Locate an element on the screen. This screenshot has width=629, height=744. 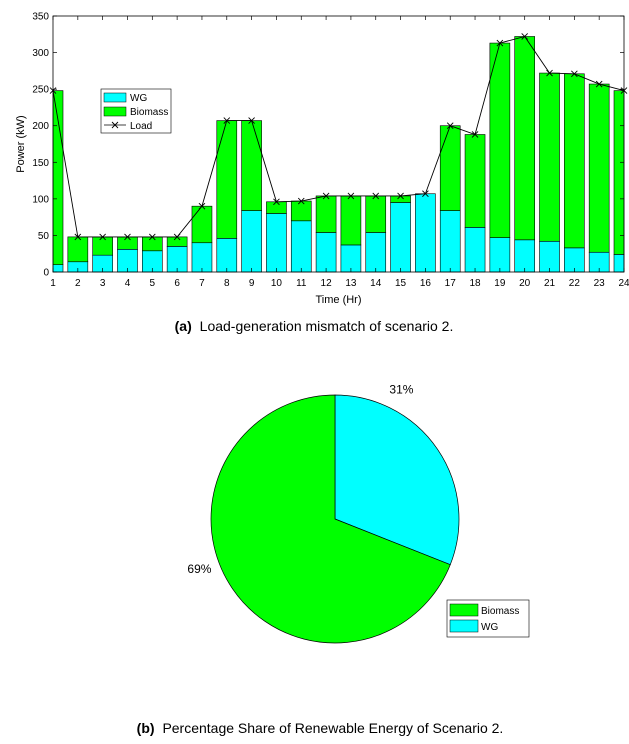
x-tick-label: 19 is located at coordinates (500, 283).